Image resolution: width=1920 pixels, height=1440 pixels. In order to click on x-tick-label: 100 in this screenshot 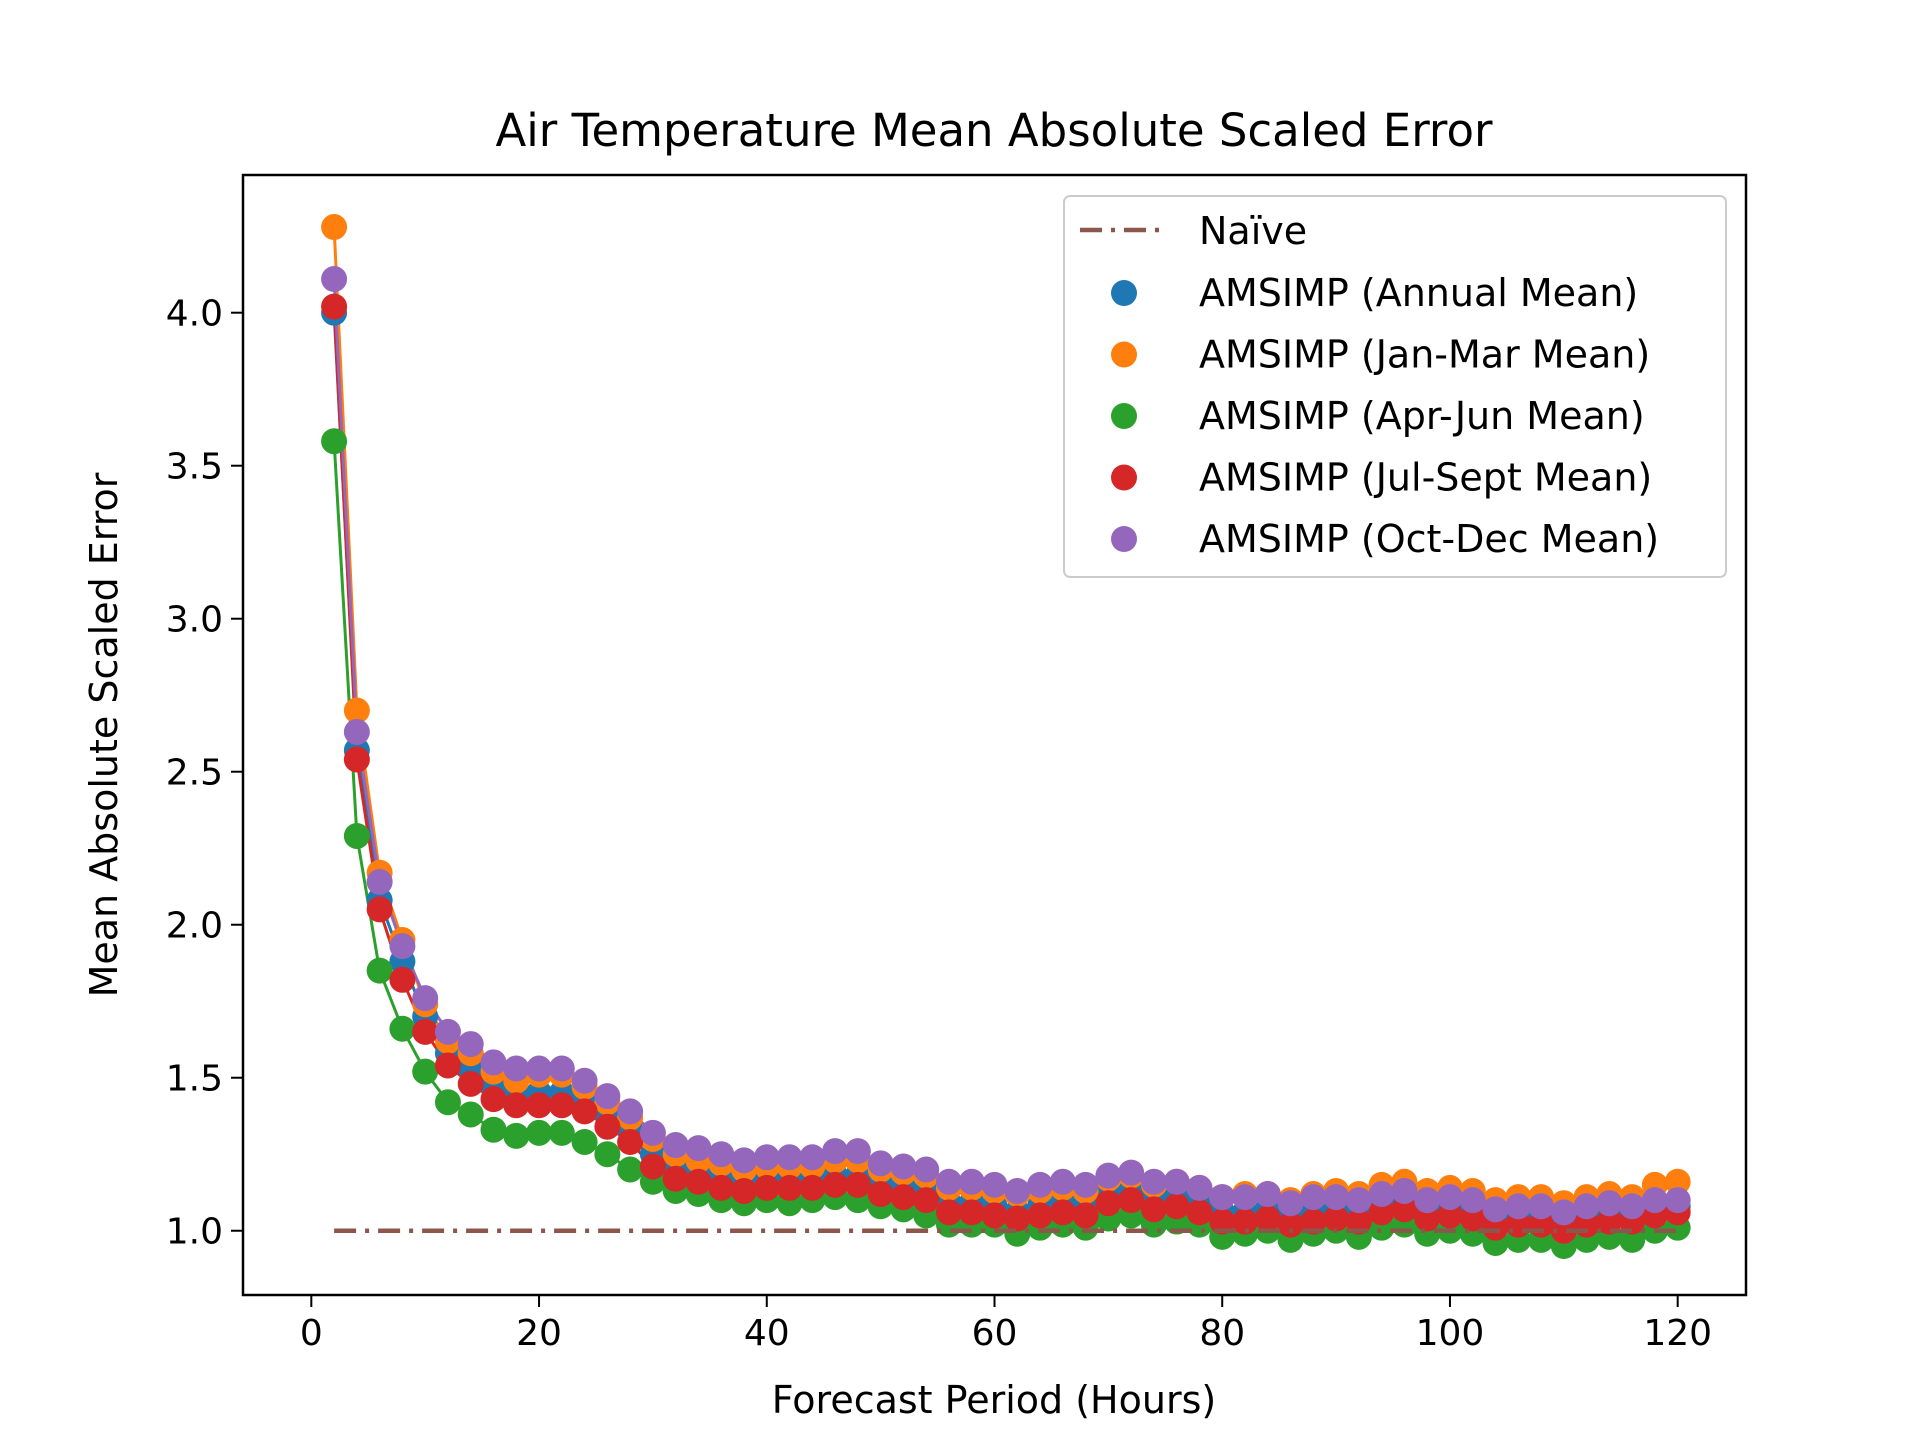, I will do `click(1450, 1333)`.